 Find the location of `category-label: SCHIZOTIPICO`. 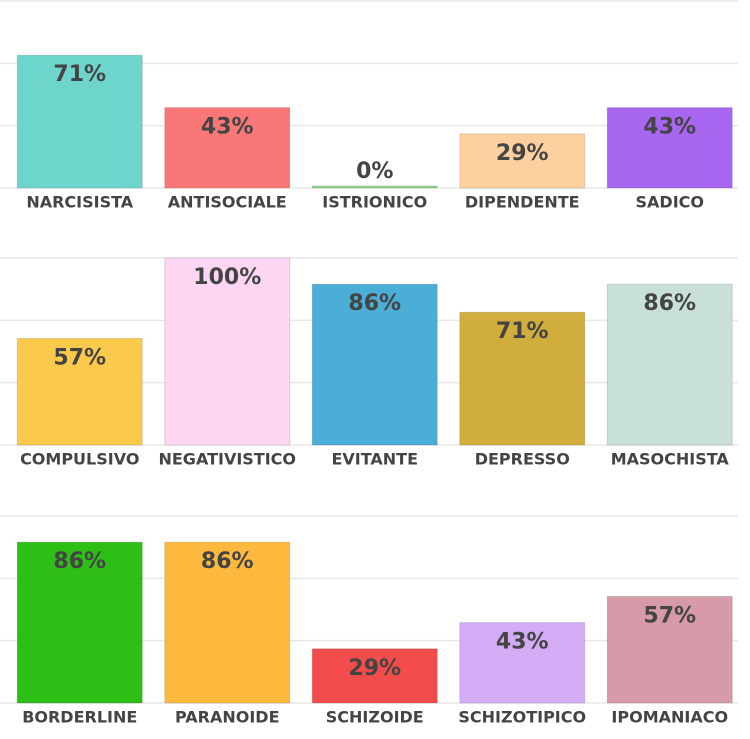

category-label: SCHIZOTIPICO is located at coordinates (522, 717).